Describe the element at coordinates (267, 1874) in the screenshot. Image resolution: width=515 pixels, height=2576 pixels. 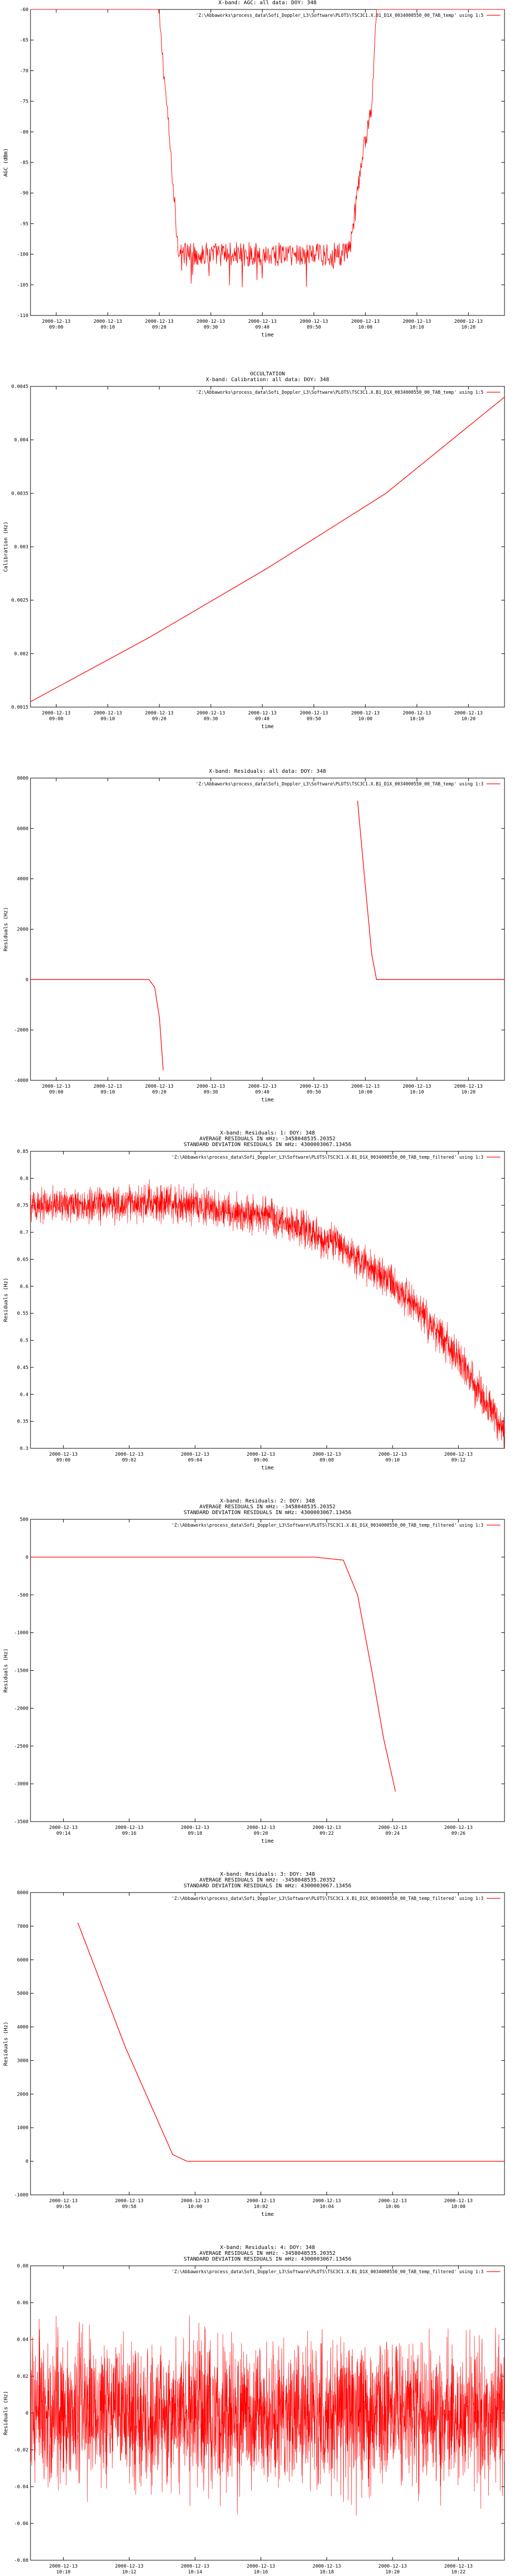
I see `chart-title-line: X-band: Residuals: 3: DOY: 348` at that location.